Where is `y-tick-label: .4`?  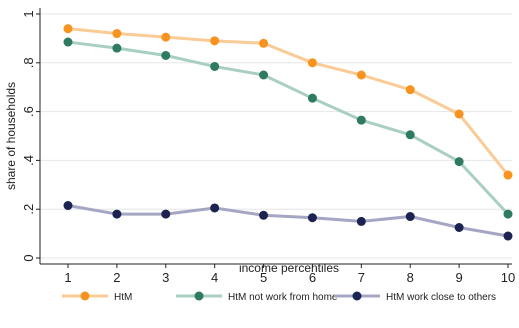
y-tick-label: .4 is located at coordinates (28, 160).